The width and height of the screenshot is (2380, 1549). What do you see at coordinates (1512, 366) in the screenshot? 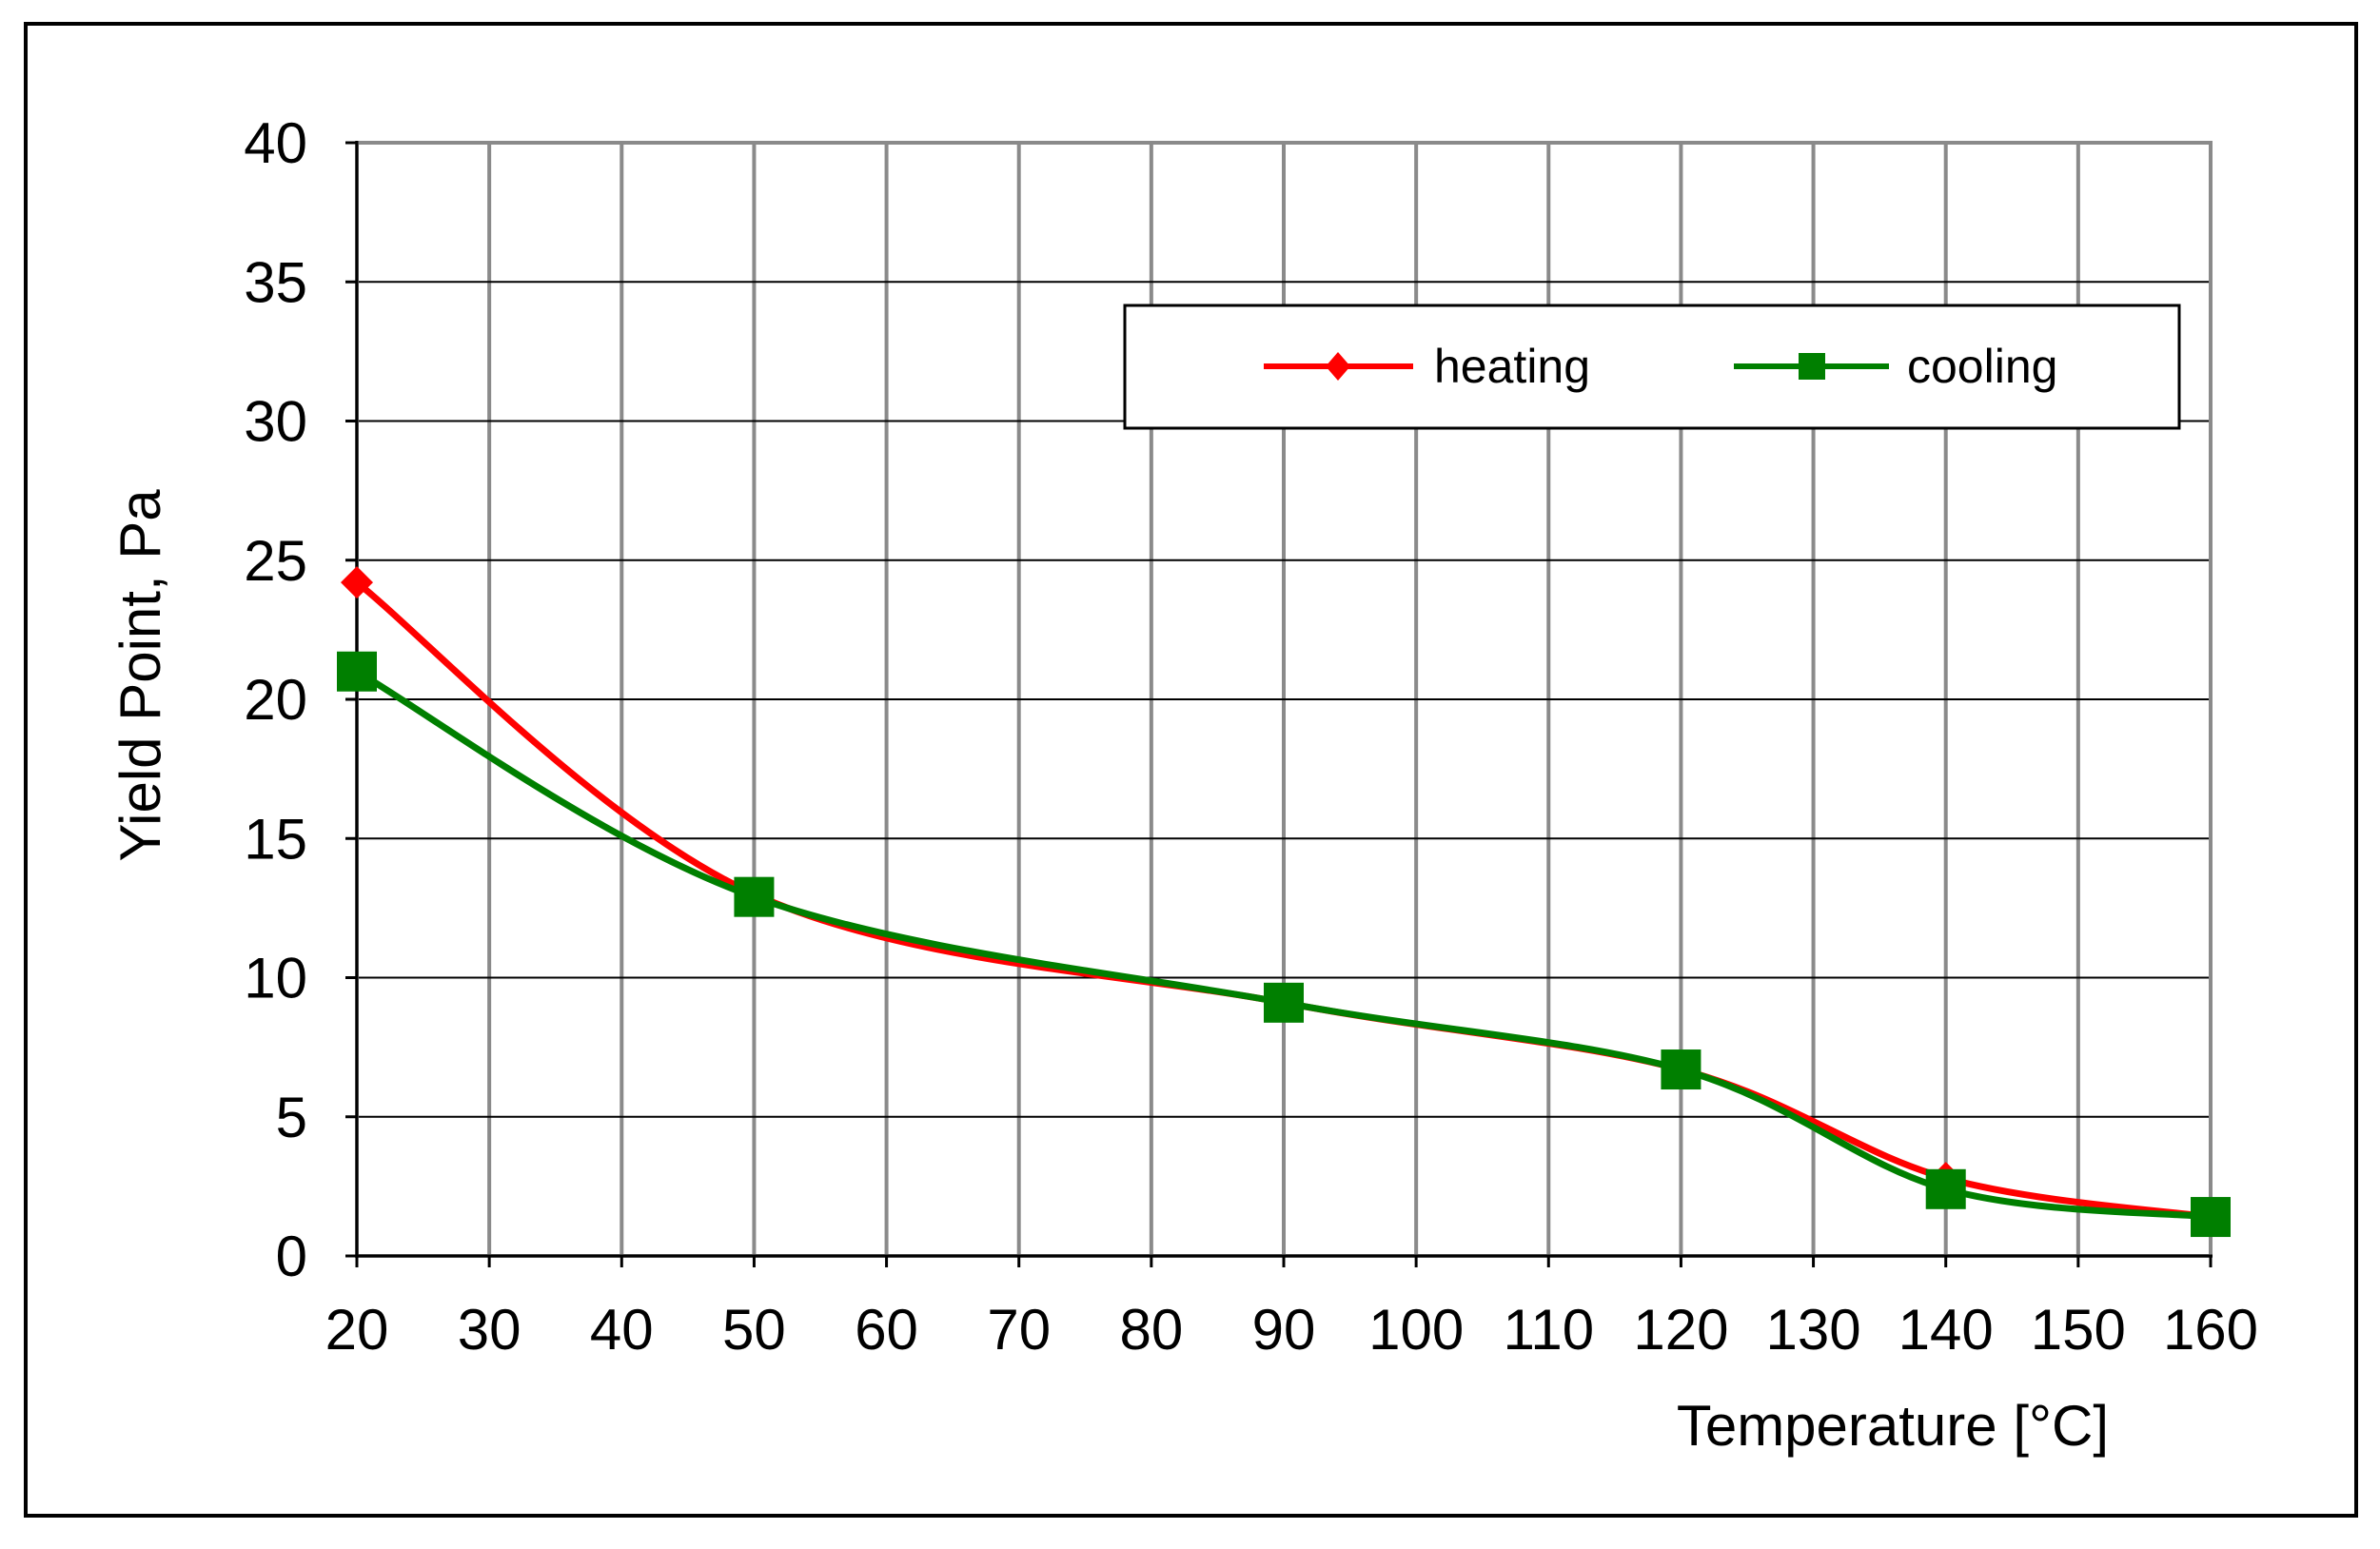
I see `legend-heating-label: heating` at bounding box center [1512, 366].